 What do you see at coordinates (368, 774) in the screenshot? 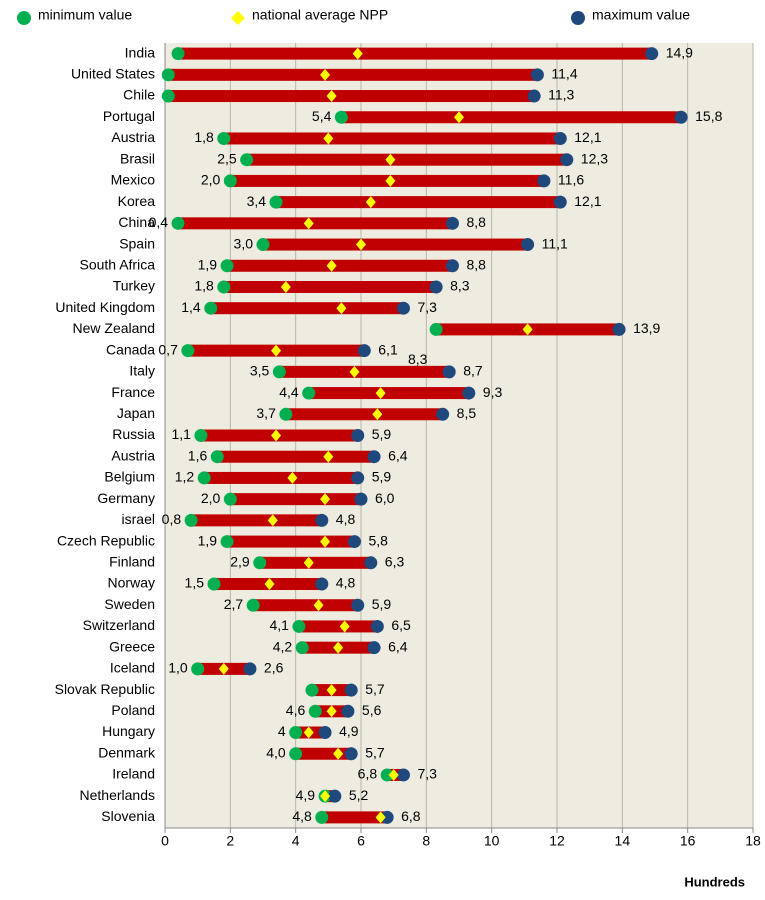
I see `min-label: 6,8` at bounding box center [368, 774].